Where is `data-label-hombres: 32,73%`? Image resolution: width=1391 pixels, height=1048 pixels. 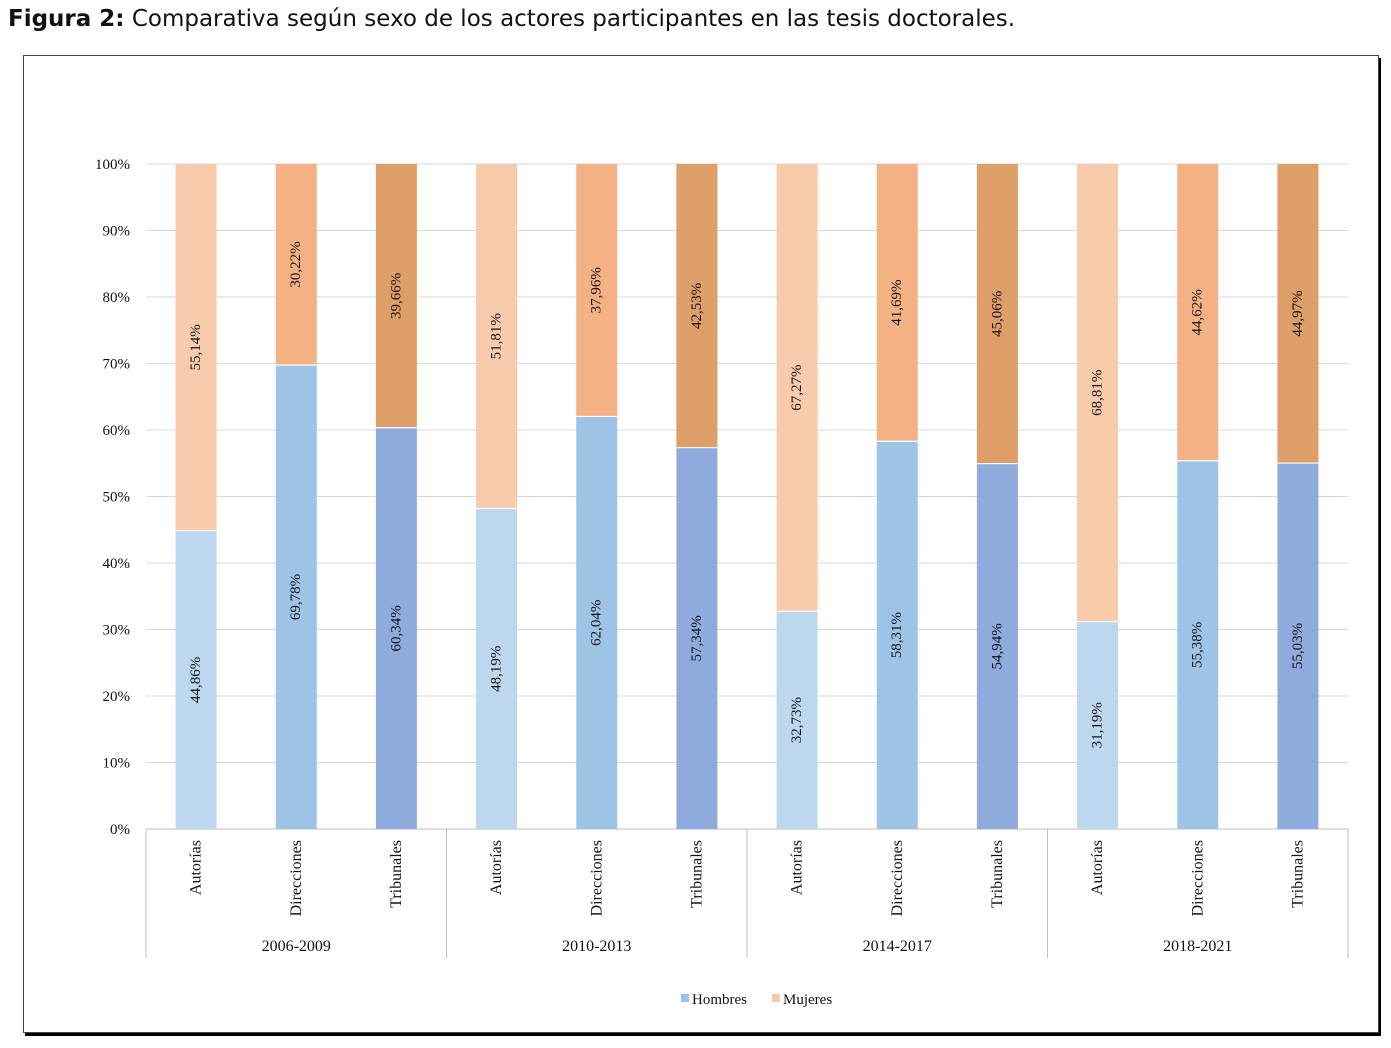
data-label-hombres: 32,73% is located at coordinates (797, 720).